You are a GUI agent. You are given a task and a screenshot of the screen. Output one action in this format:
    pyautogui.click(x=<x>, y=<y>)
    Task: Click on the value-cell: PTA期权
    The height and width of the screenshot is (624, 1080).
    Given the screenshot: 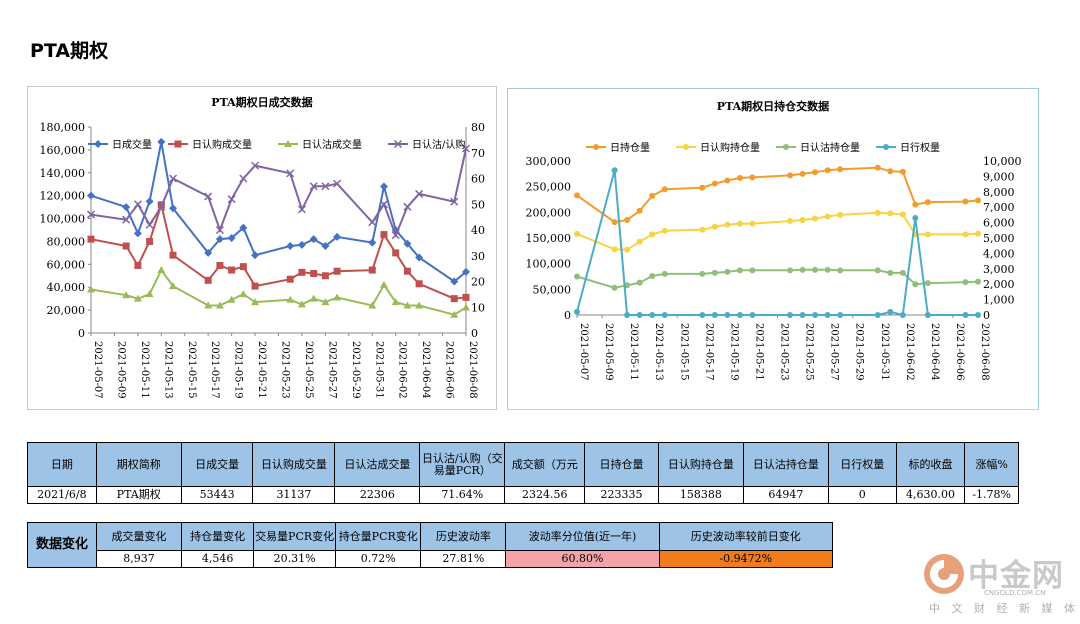 What is the action you would take?
    pyautogui.click(x=138, y=495)
    